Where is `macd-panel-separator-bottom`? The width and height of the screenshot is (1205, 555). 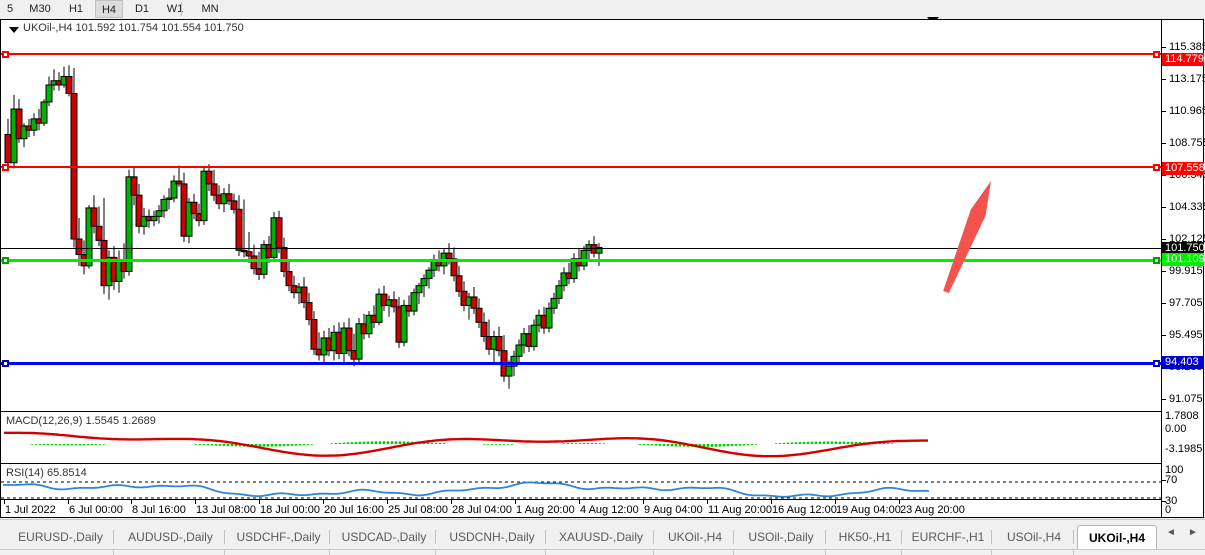
macd-panel-separator-bottom is located at coordinates (581, 463).